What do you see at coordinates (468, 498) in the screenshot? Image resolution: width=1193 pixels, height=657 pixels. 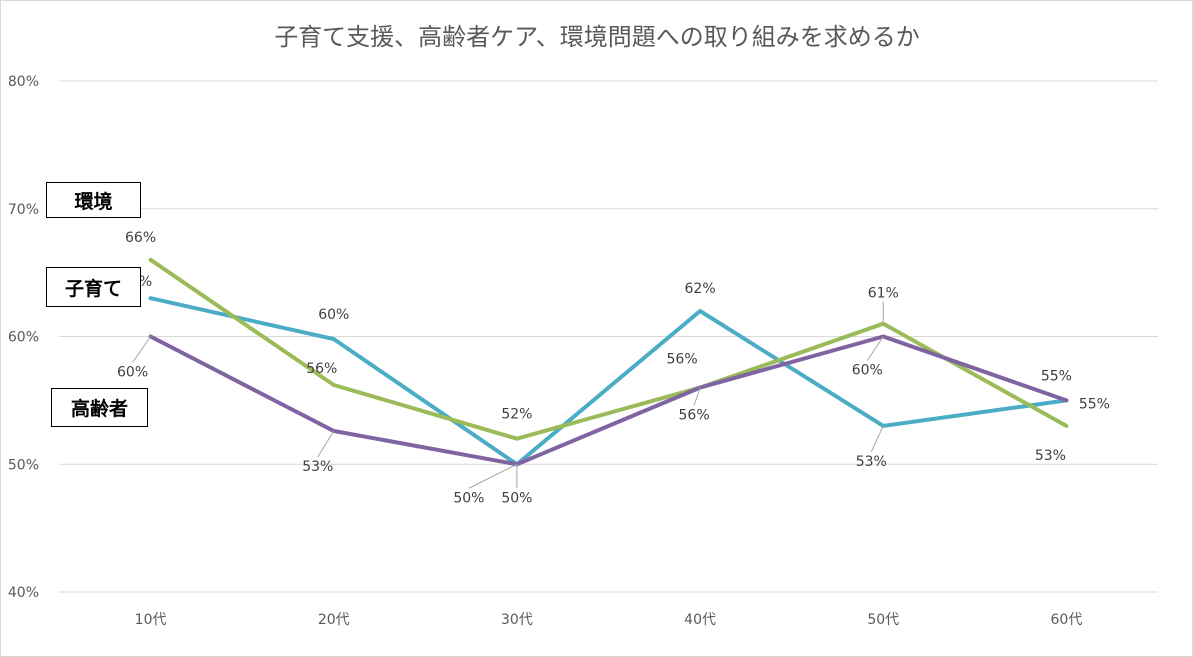 I see `data-label-高齢者: 50%` at bounding box center [468, 498].